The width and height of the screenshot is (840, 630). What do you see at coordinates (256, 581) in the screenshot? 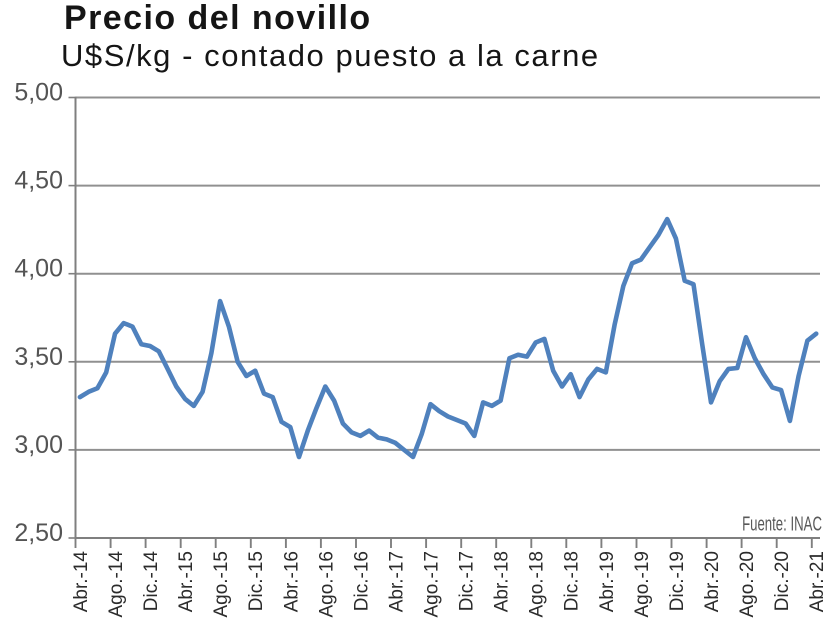
I see `svg-text: Dic.-15` at bounding box center [256, 581].